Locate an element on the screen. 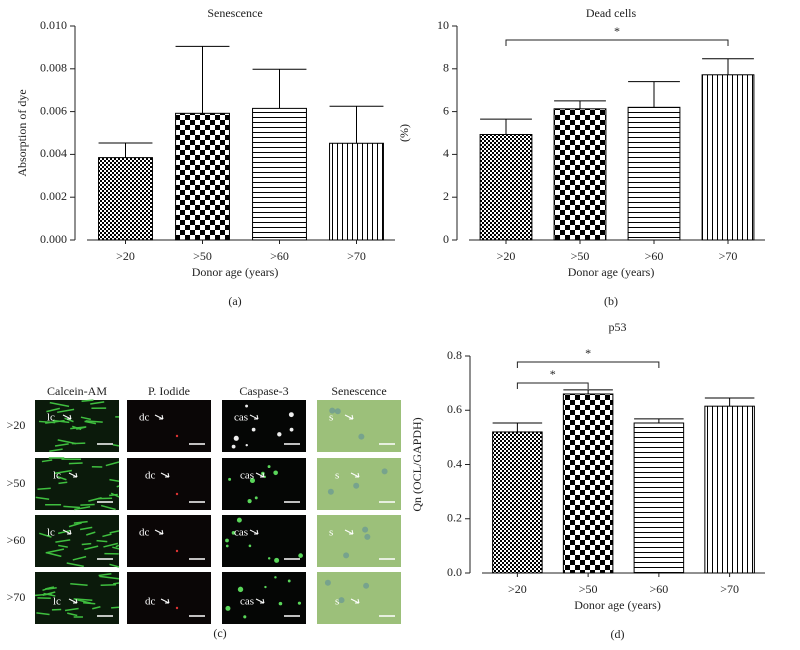 The height and width of the screenshot is (650, 800). y-tick-label: 0 is located at coordinates (446, 239).